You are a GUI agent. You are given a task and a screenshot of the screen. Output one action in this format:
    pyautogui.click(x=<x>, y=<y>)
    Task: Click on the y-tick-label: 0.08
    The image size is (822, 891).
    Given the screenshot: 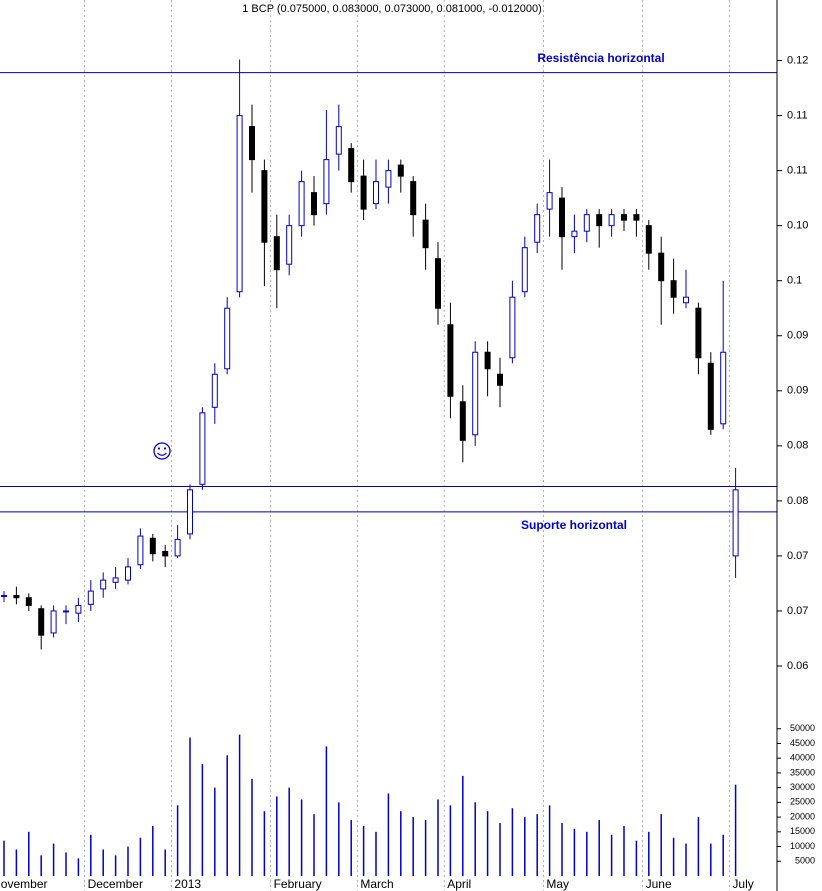 What is the action you would take?
    pyautogui.click(x=797, y=501)
    